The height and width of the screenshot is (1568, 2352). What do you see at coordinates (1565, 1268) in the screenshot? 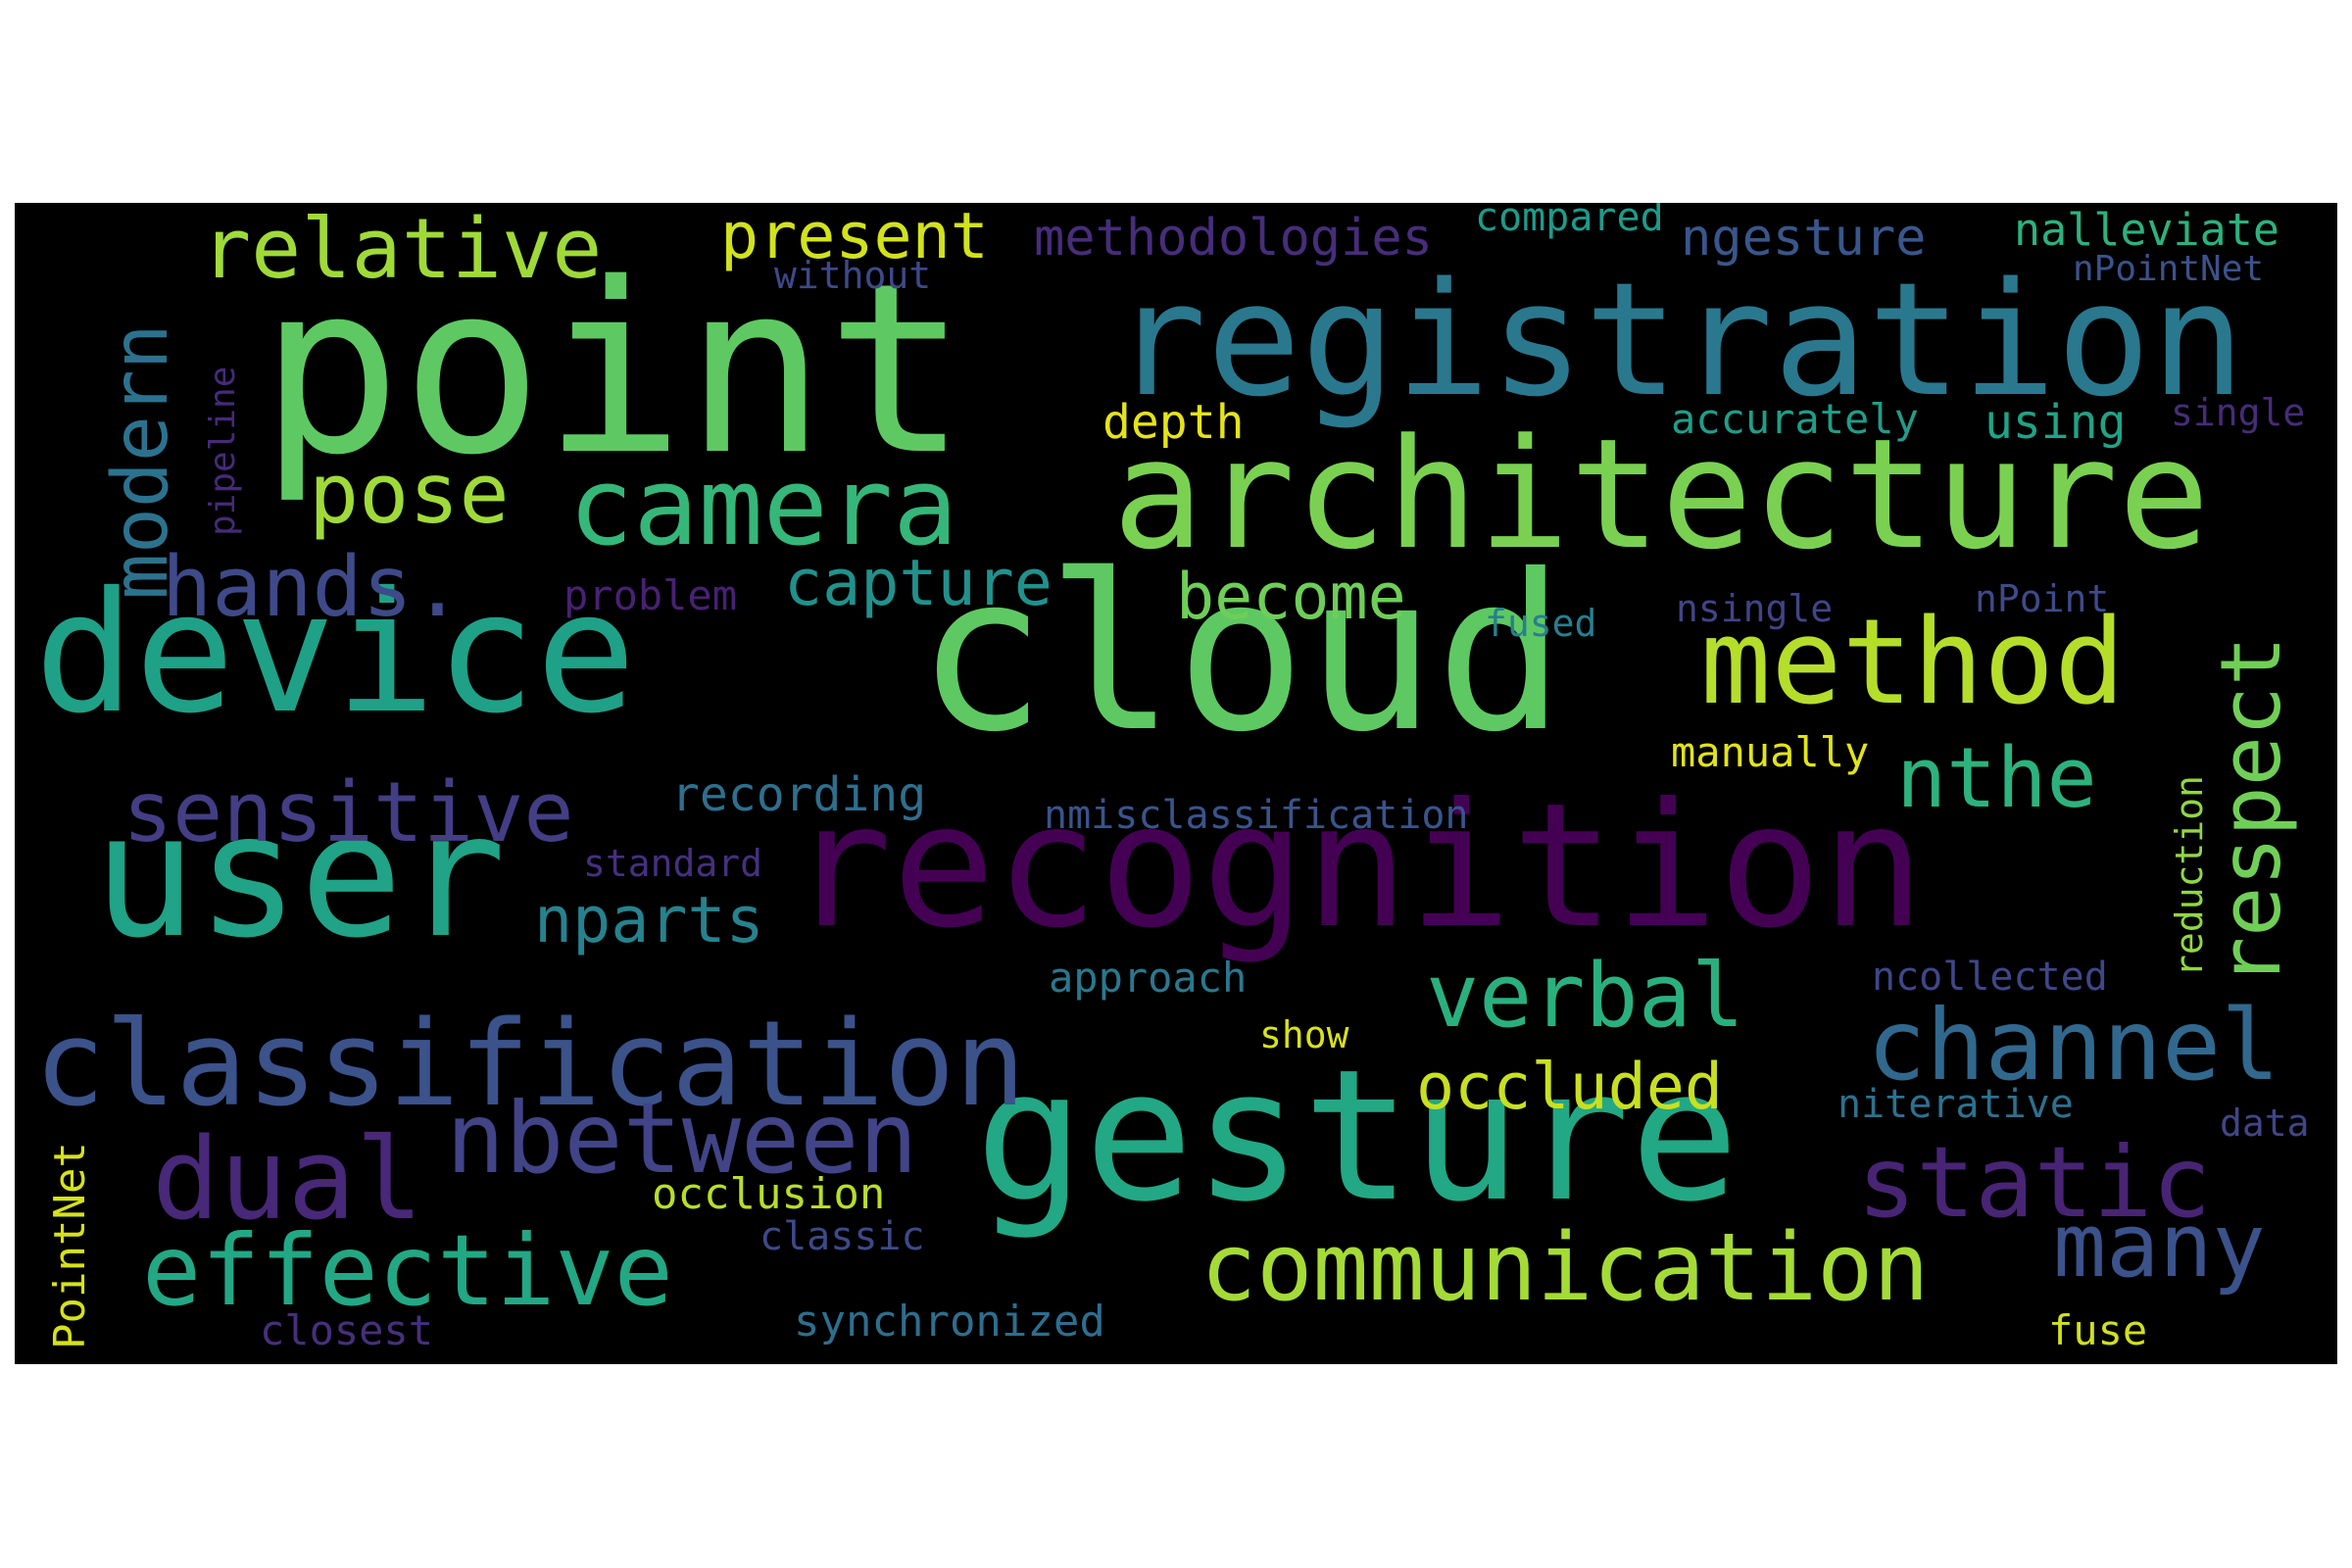
I see `word-communication: communication` at bounding box center [1565, 1268].